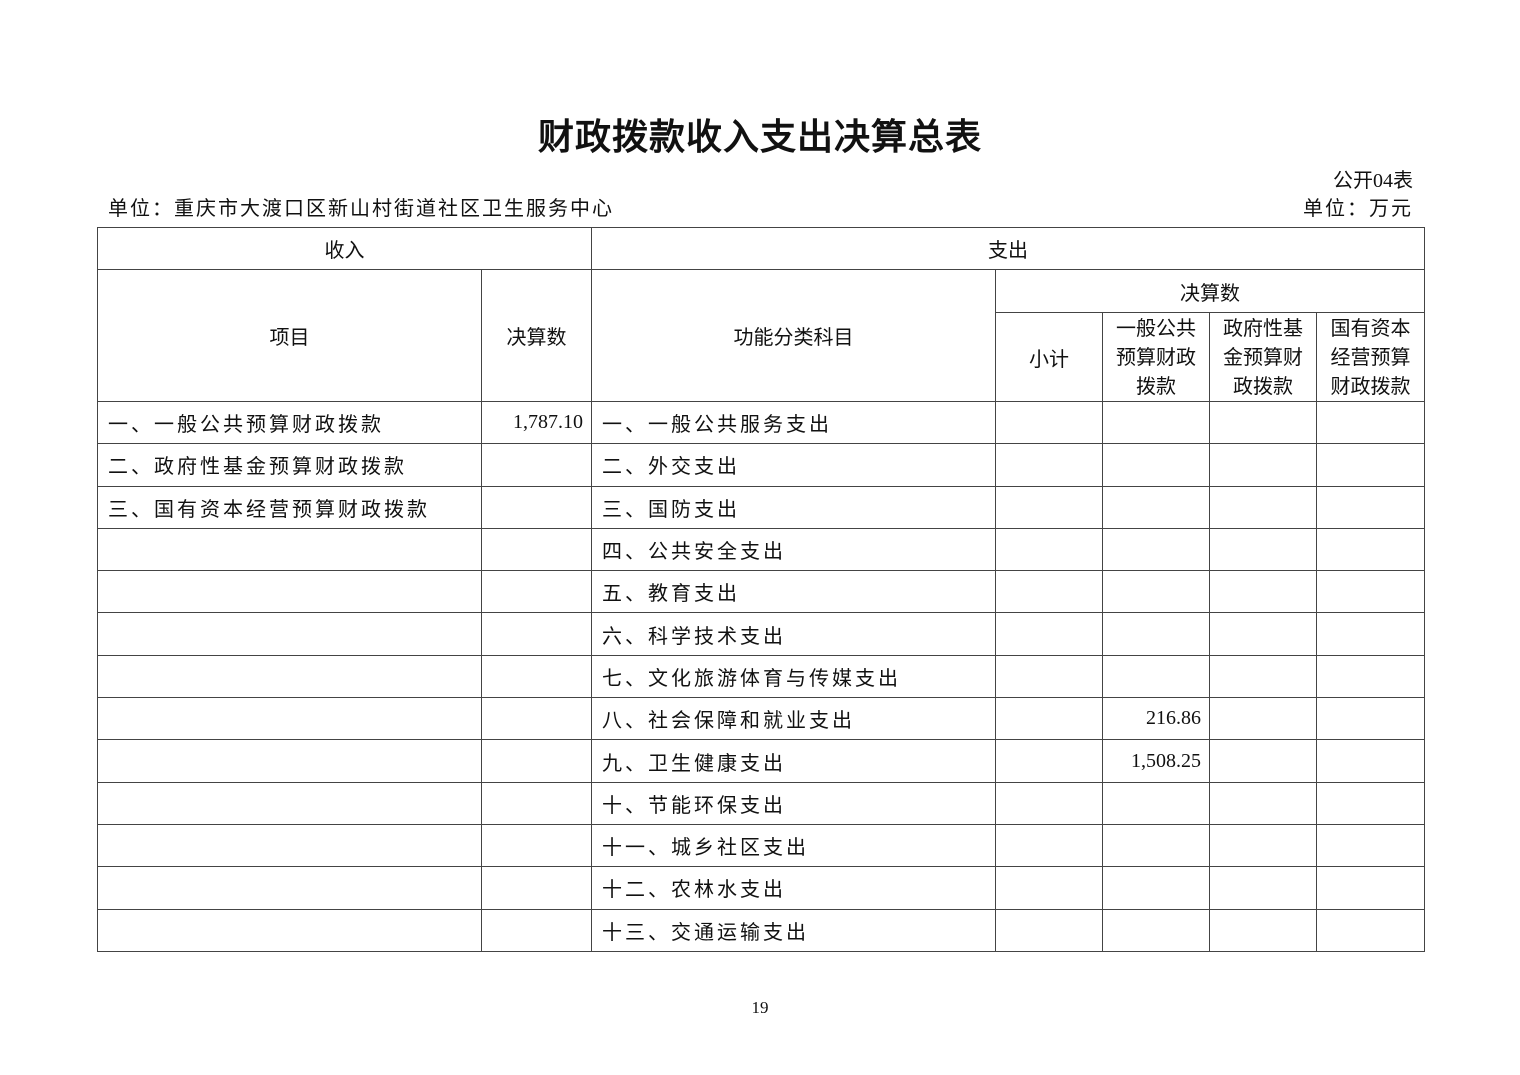 This screenshot has width=1520, height=1075. Describe the element at coordinates (289, 335) in the screenshot. I see `header-item: 项目` at that location.